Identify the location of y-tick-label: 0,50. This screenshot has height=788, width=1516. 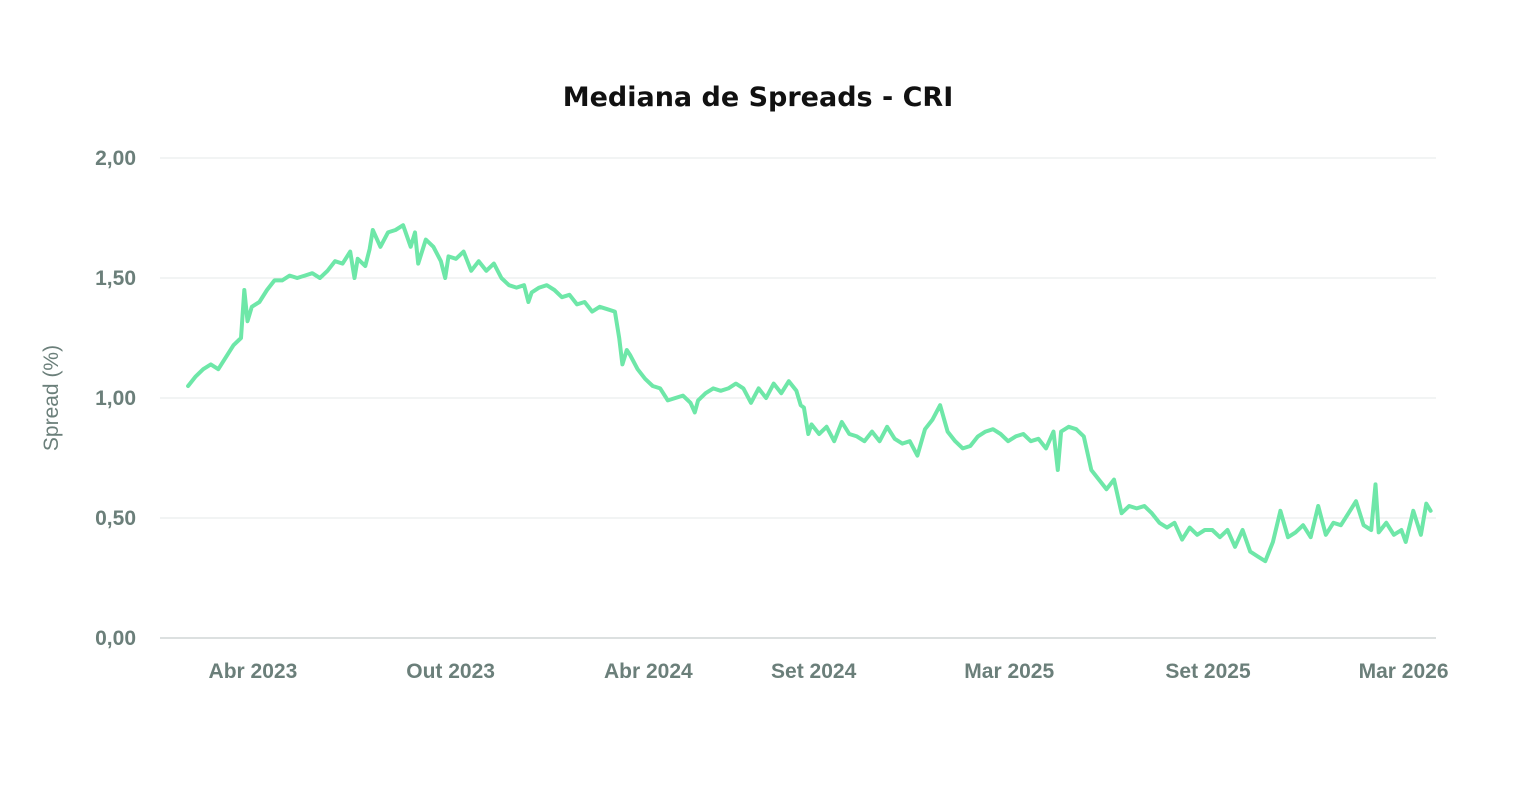
(115, 518).